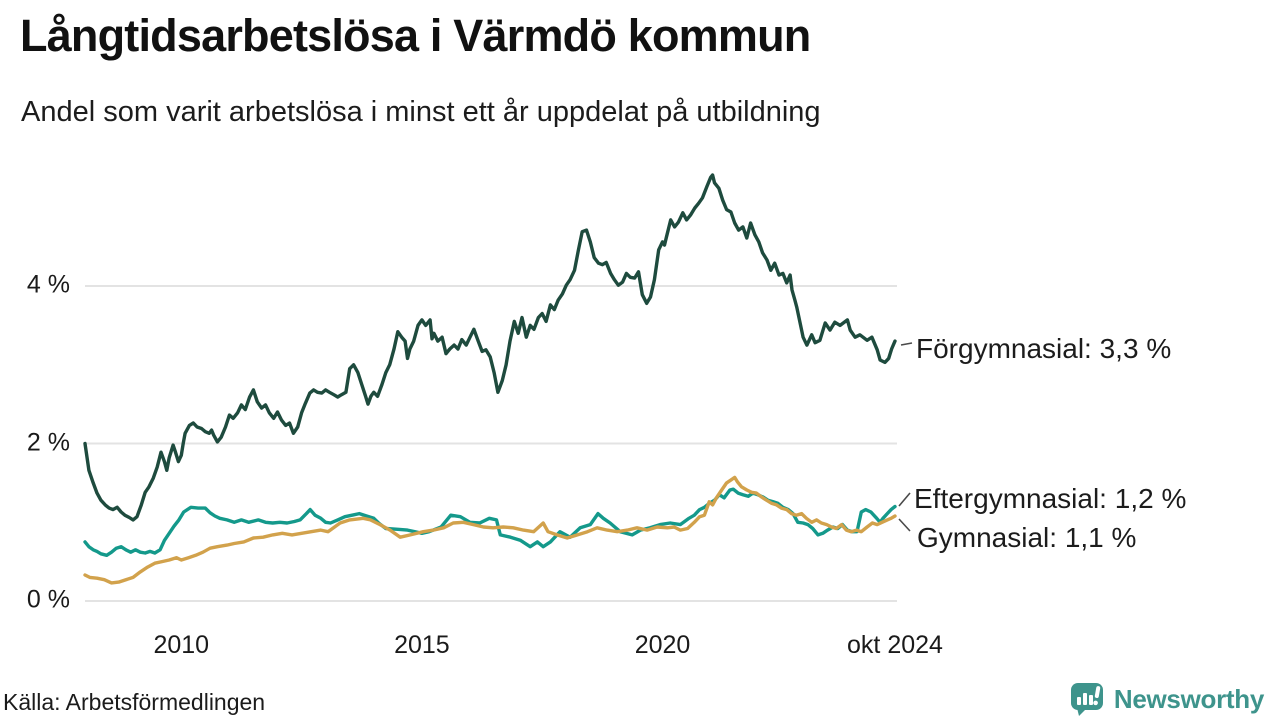 Image resolution: width=1280 pixels, height=720 pixels. I want to click on connector-eftergymnasial, so click(904, 499).